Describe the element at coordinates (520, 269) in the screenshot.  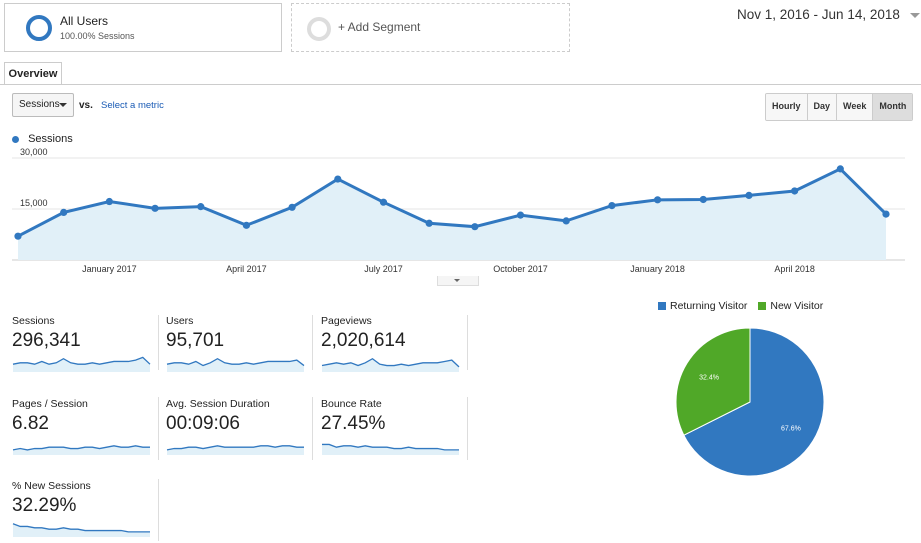
I see `x-tick-label: October 2017` at that location.